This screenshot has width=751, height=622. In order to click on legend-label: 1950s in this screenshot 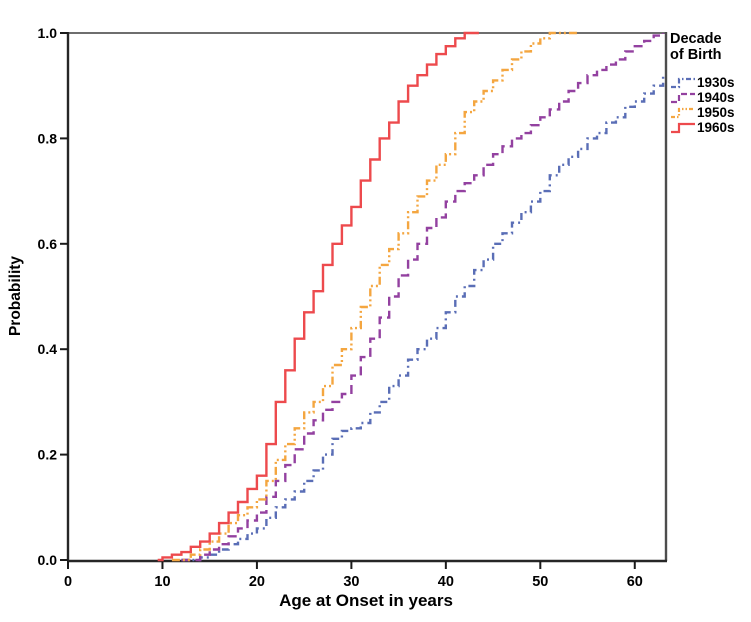, I will do `click(716, 112)`.